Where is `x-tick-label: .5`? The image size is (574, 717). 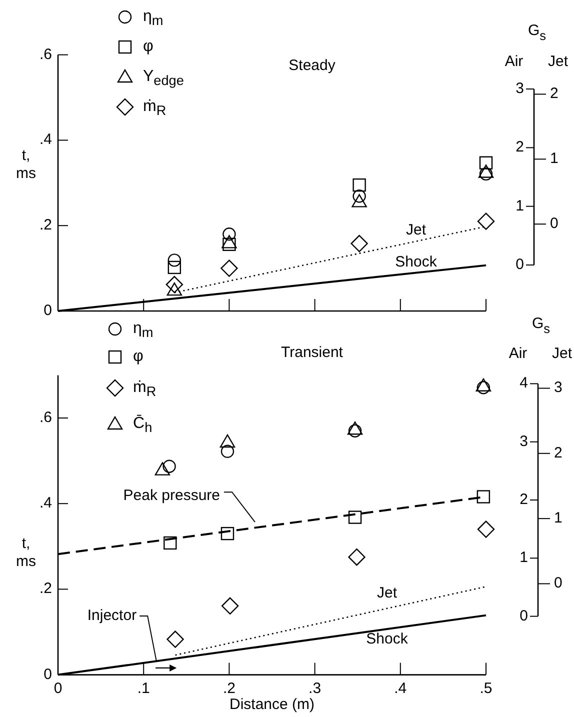 x-tick-label: .5 is located at coordinates (486, 688).